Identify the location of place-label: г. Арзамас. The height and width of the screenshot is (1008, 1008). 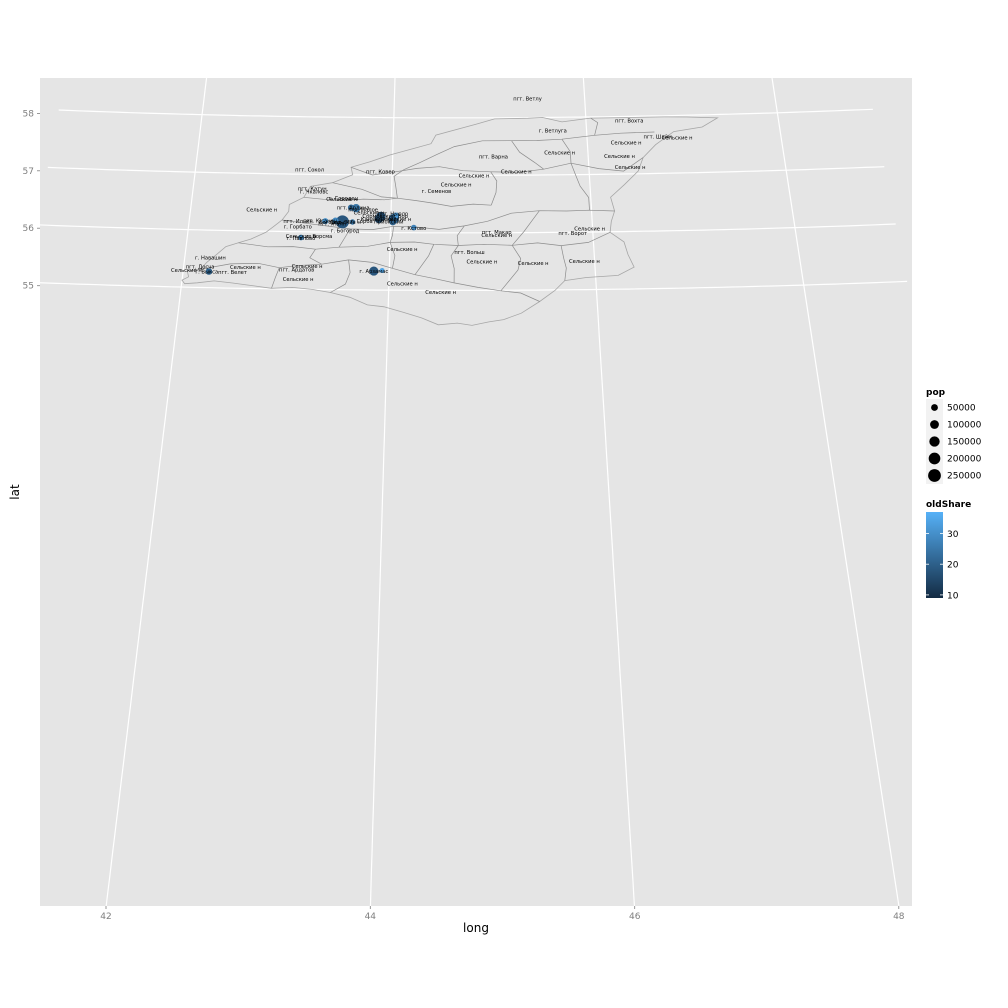
(373, 272).